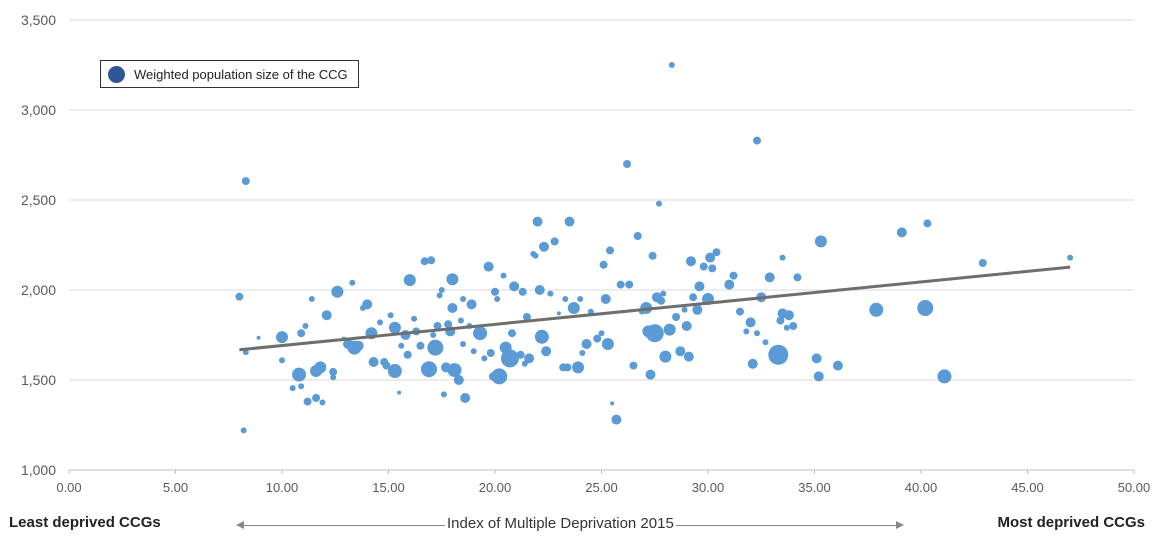 The width and height of the screenshot is (1157, 536). I want to click on x-tick-label: 0.00, so click(68, 487).